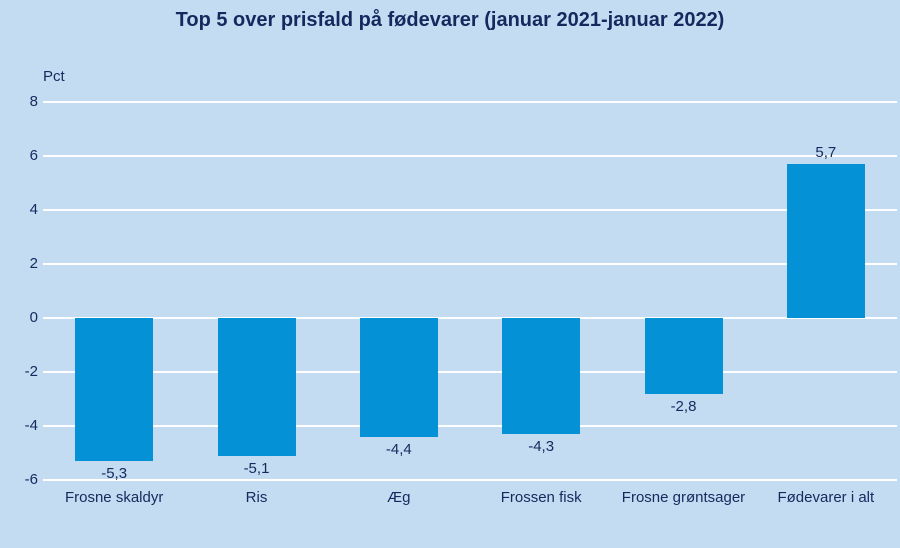 The width and height of the screenshot is (900, 548). Describe the element at coordinates (398, 449) in the screenshot. I see `value-label-Æg: -4,4` at that location.